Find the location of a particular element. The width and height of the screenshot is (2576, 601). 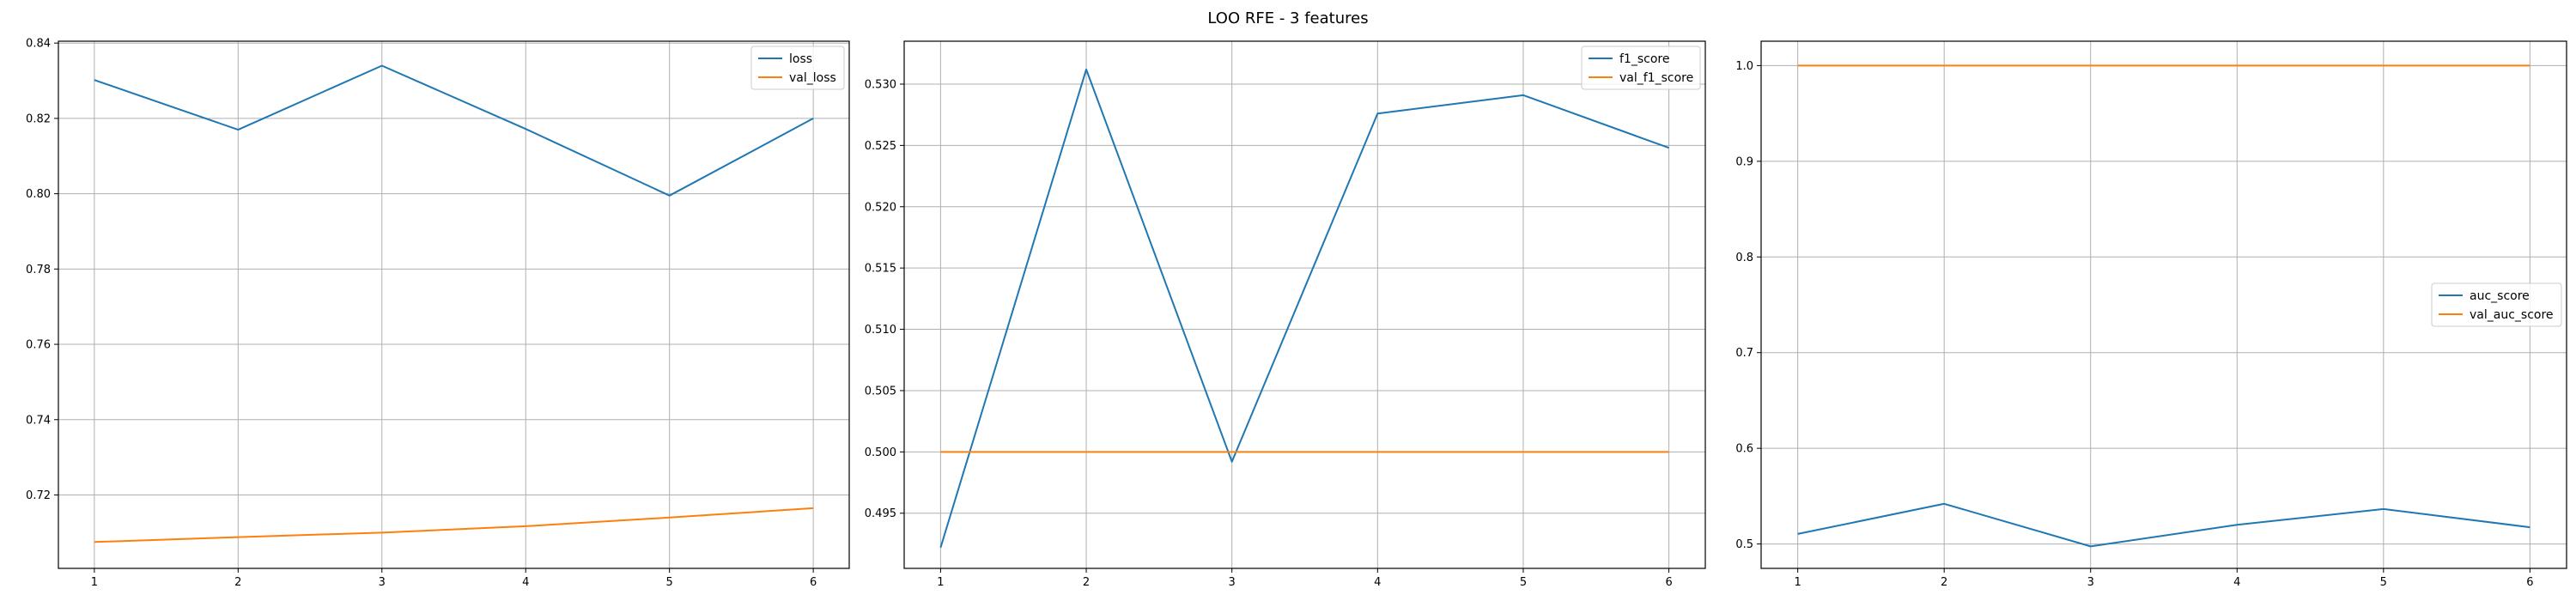

legend: loss val_loss is located at coordinates (797, 68).